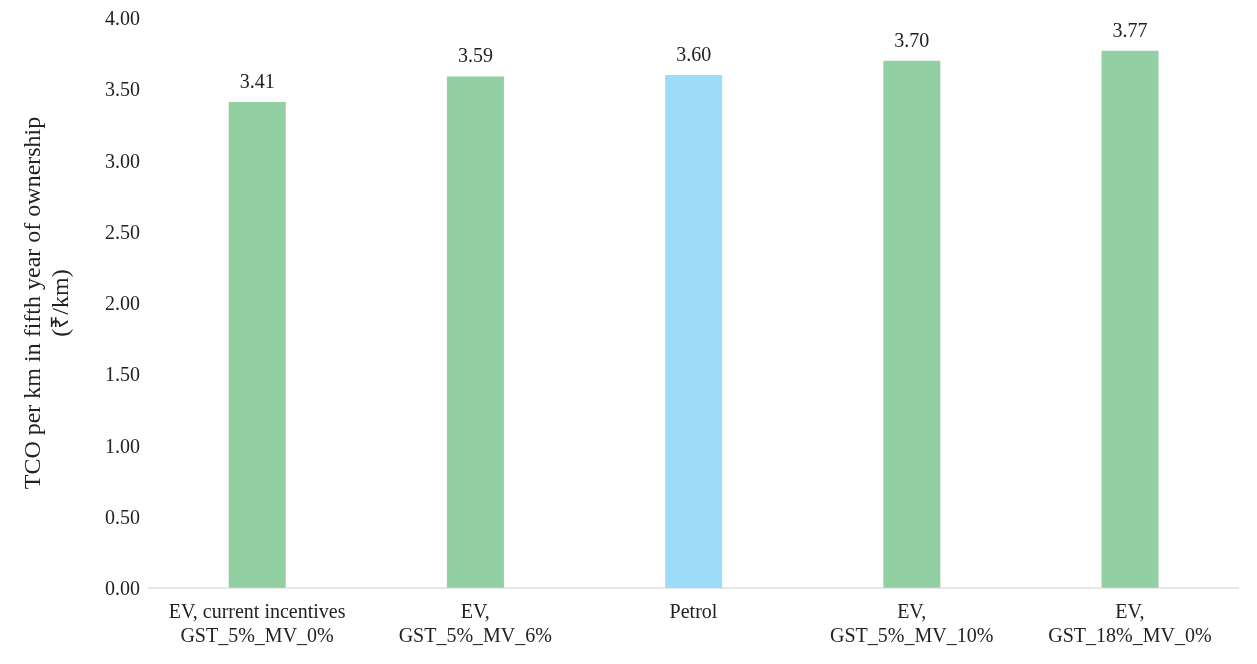  What do you see at coordinates (122, 303) in the screenshot?
I see `y-tick-label: 2.00` at bounding box center [122, 303].